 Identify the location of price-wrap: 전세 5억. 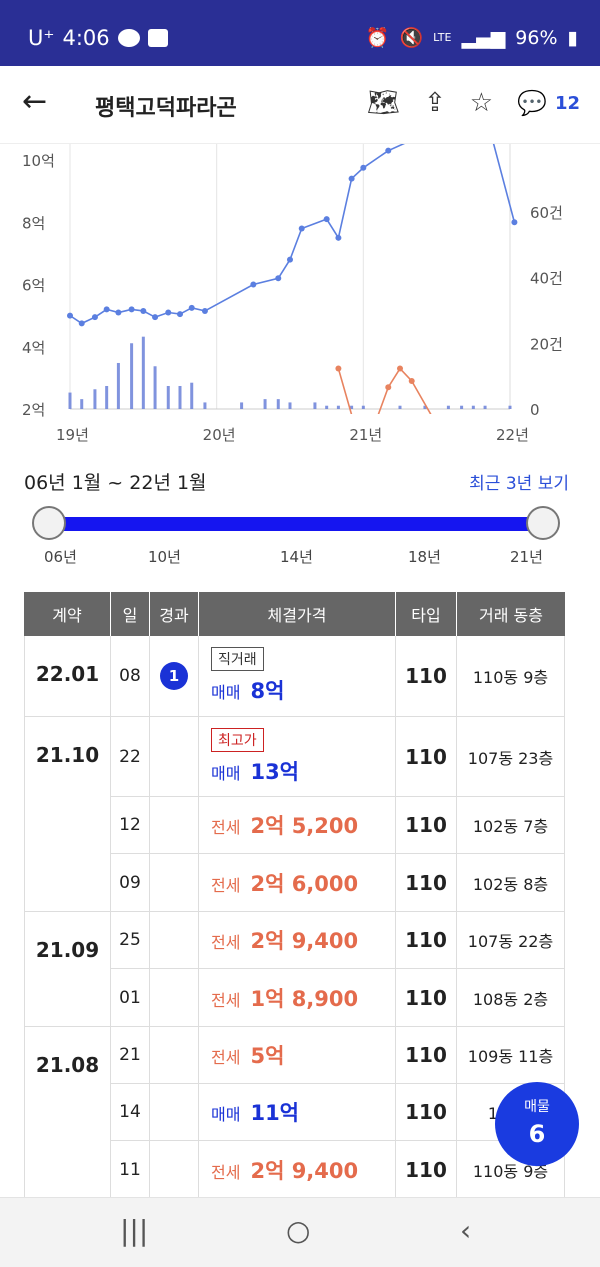
(247, 1055).